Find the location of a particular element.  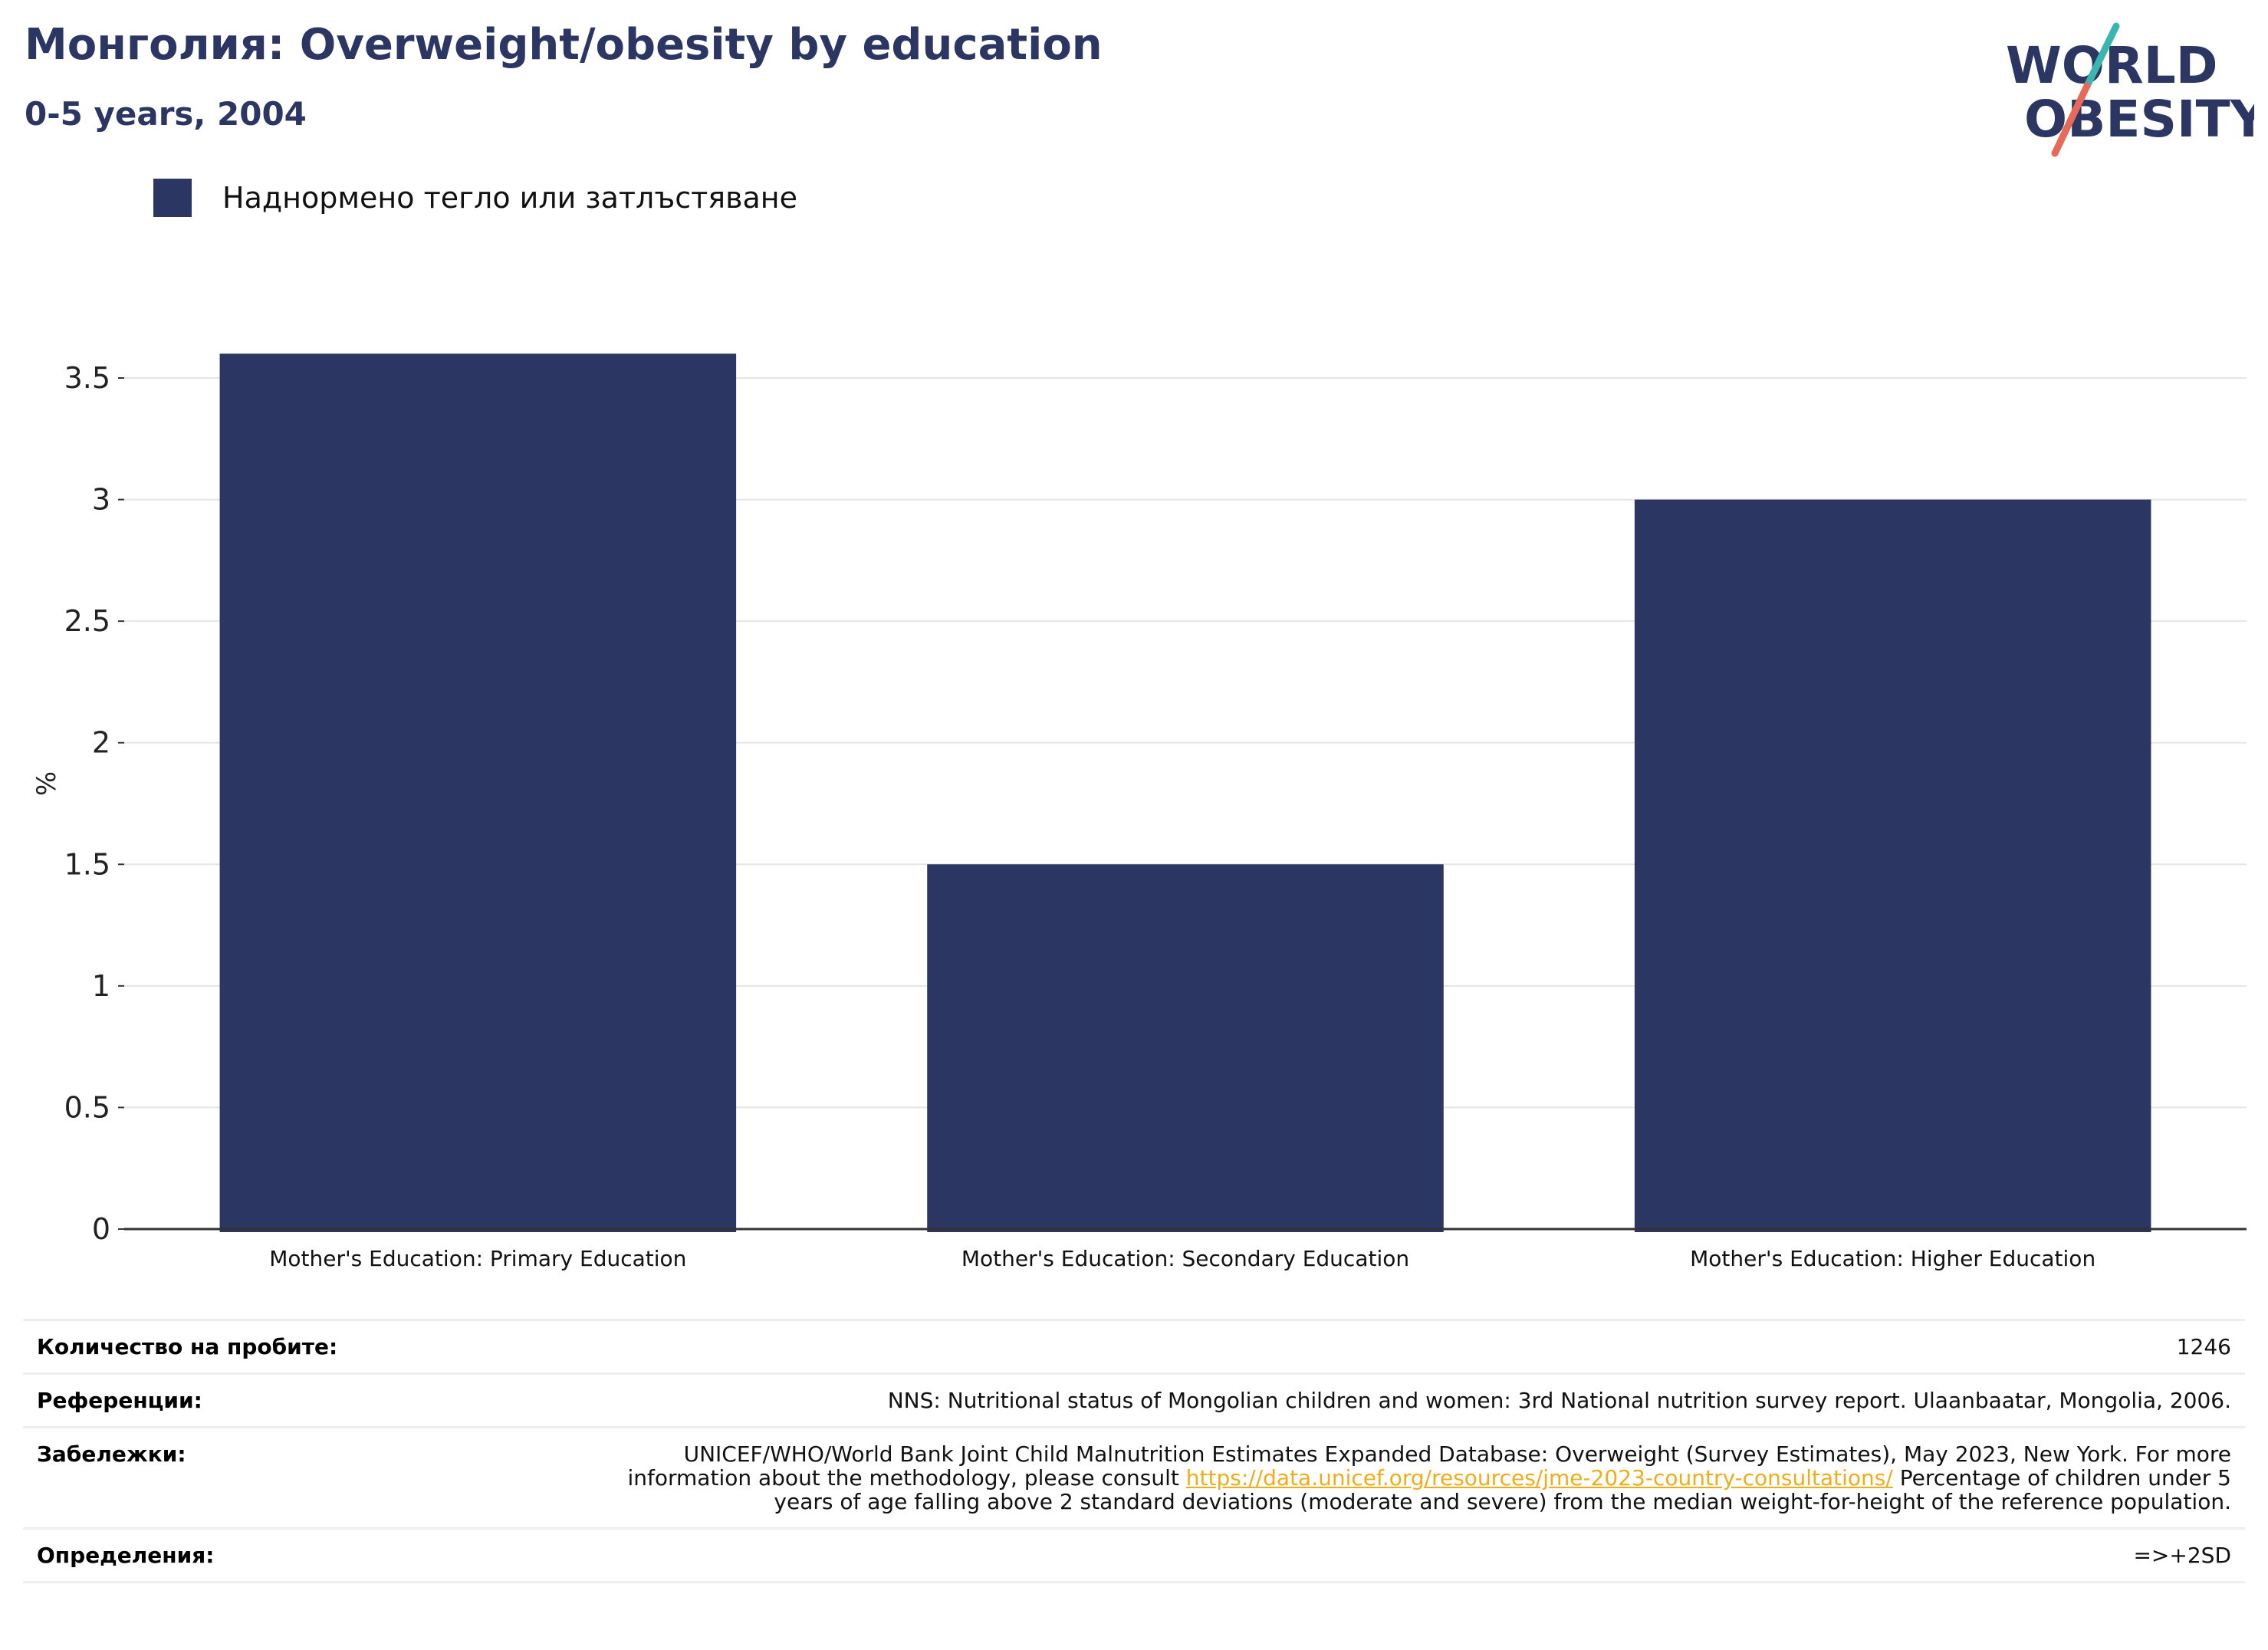

y-axis-title: % is located at coordinates (46, 783).